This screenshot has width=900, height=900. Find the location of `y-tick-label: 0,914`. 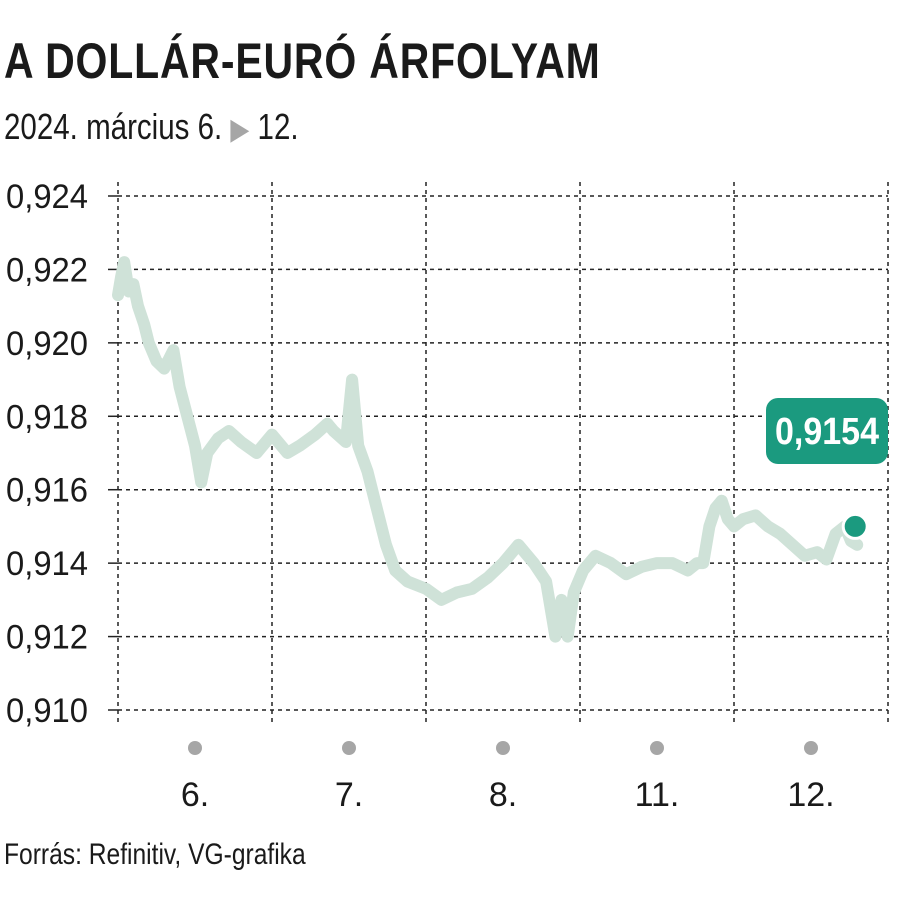

y-tick-label: 0,914 is located at coordinates (47, 564).